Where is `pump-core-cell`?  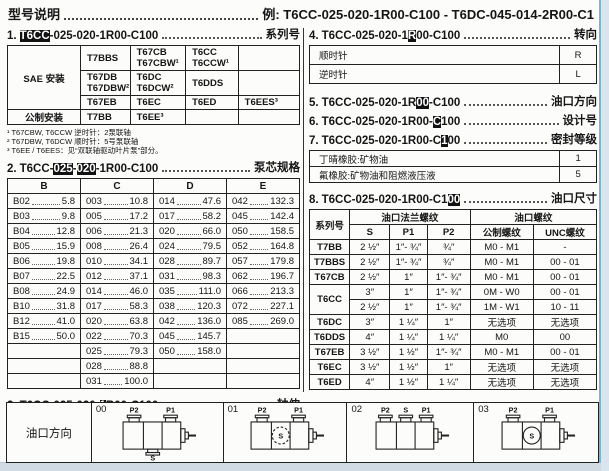
pump-core-cell is located at coordinates (263, 336).